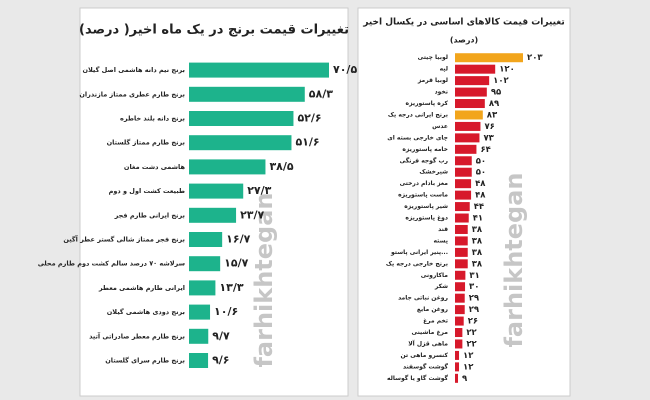 The height and width of the screenshot is (400, 650). What do you see at coordinates (496, 93) in the screenshot?
I see `value-label: ۹۵` at bounding box center [496, 93].